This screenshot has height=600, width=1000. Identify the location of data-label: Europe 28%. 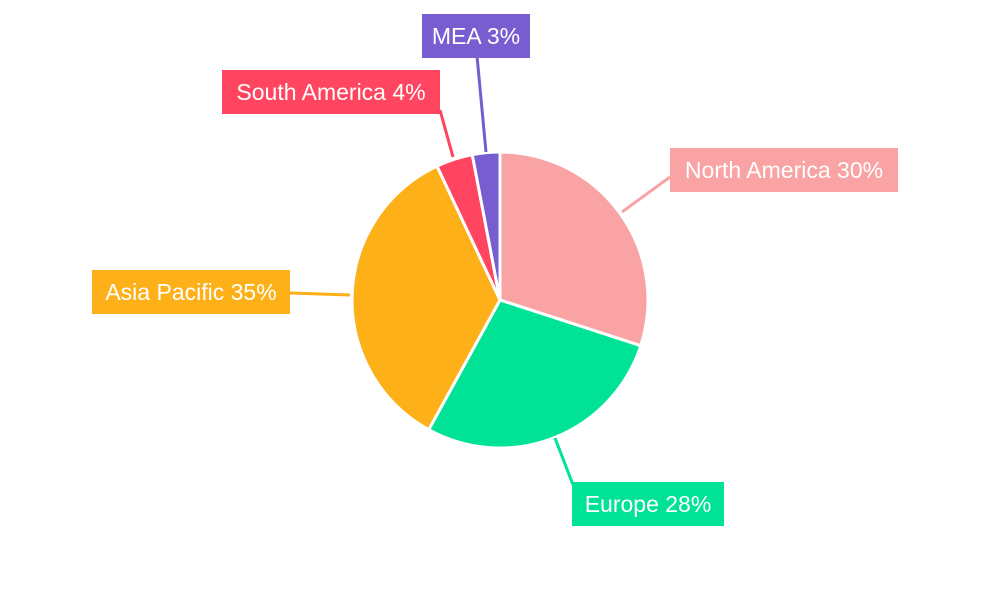
(648, 504).